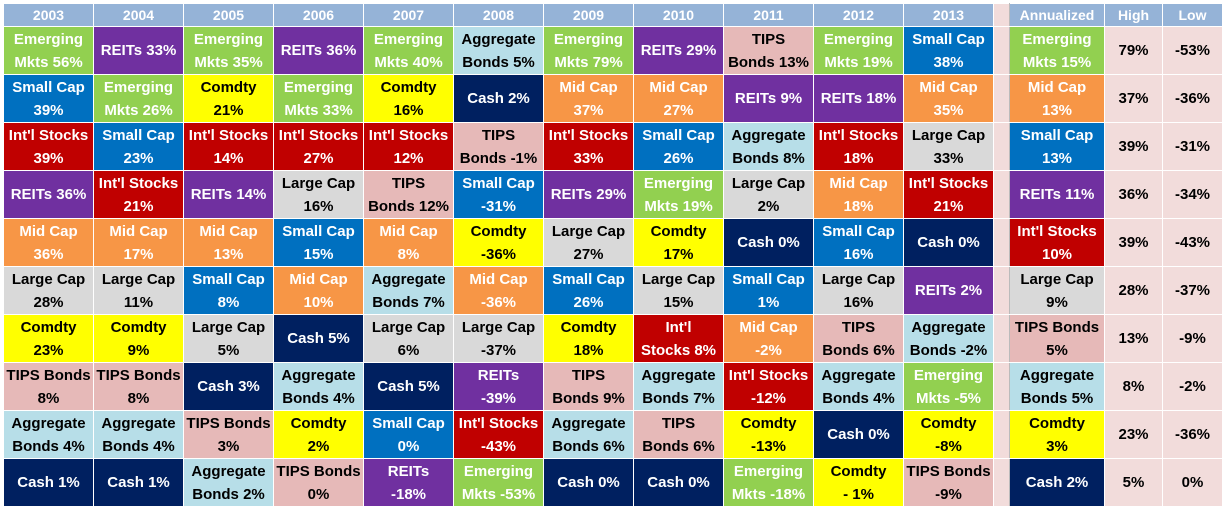  What do you see at coordinates (678, 254) in the screenshot?
I see `asset-line-2: 17%` at bounding box center [678, 254].